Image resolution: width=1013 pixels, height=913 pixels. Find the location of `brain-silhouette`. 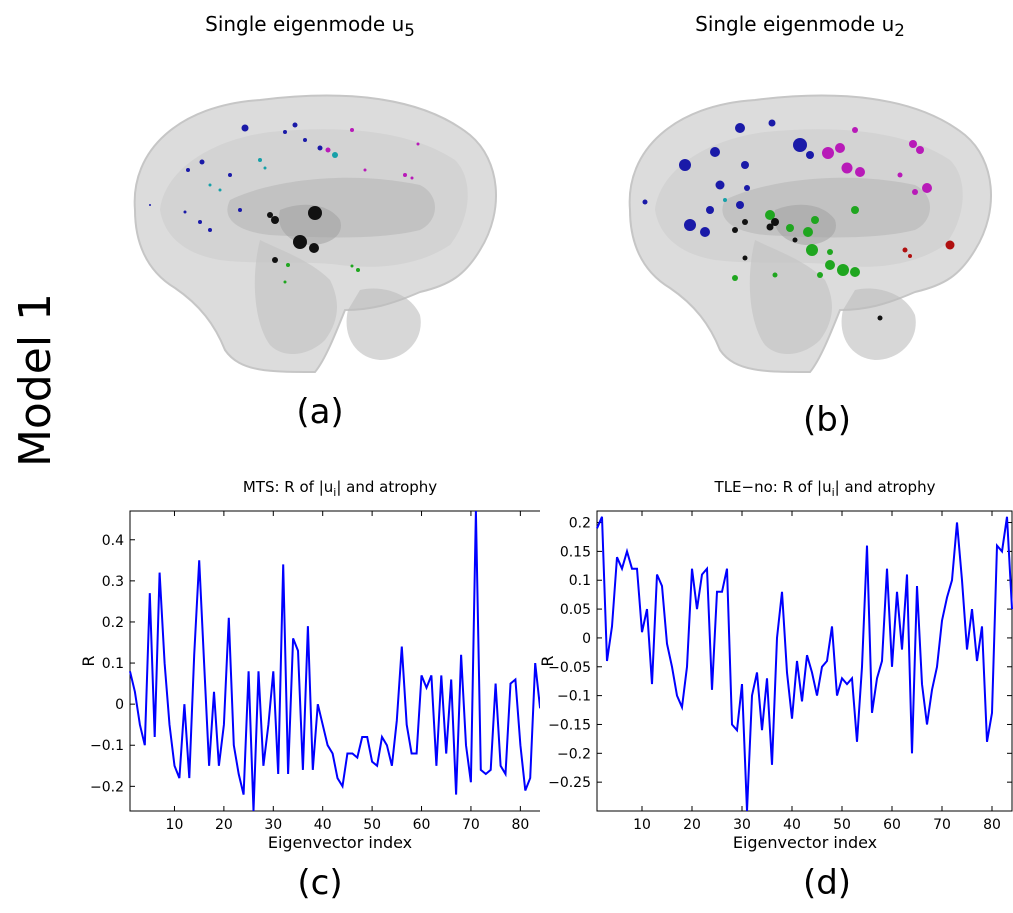

brain-silhouette is located at coordinates (315, 234).